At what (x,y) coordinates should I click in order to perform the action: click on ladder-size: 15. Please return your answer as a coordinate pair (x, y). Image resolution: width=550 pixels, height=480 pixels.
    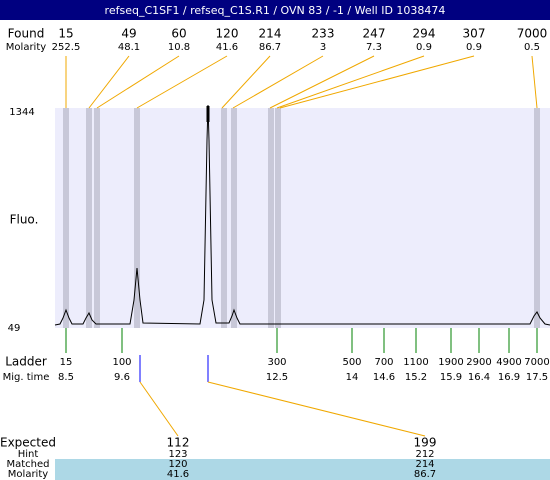
    Looking at the image, I should click on (66, 362).